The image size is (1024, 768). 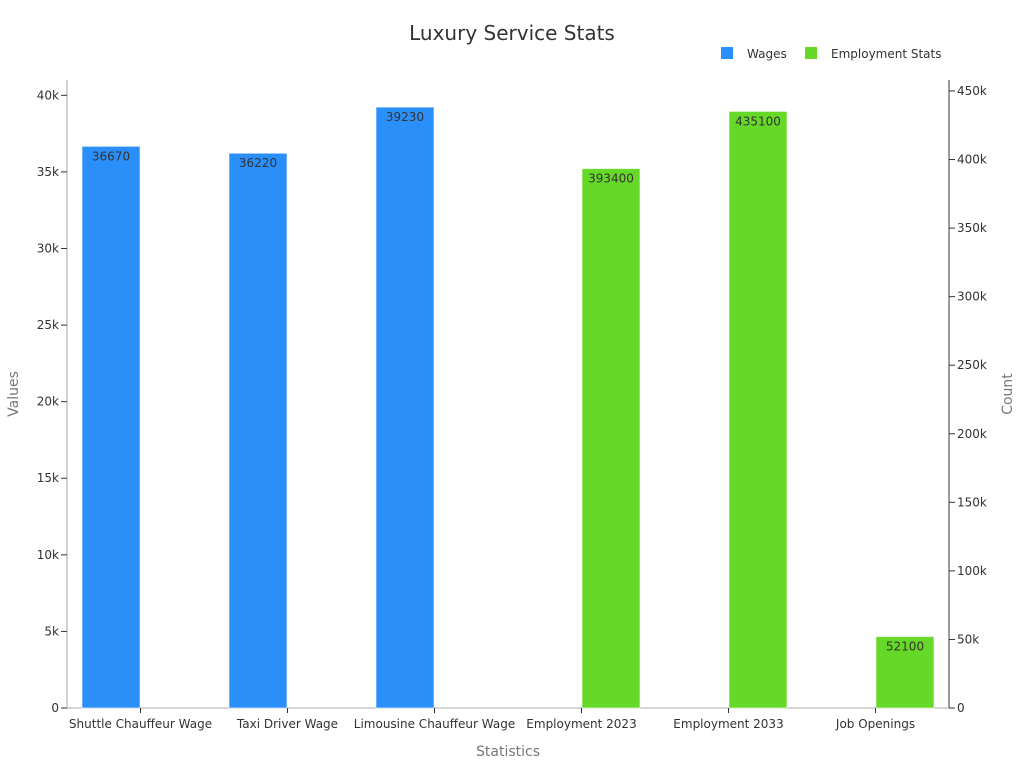 What do you see at coordinates (758, 121) in the screenshot?
I see `bar-data-label: 435100` at bounding box center [758, 121].